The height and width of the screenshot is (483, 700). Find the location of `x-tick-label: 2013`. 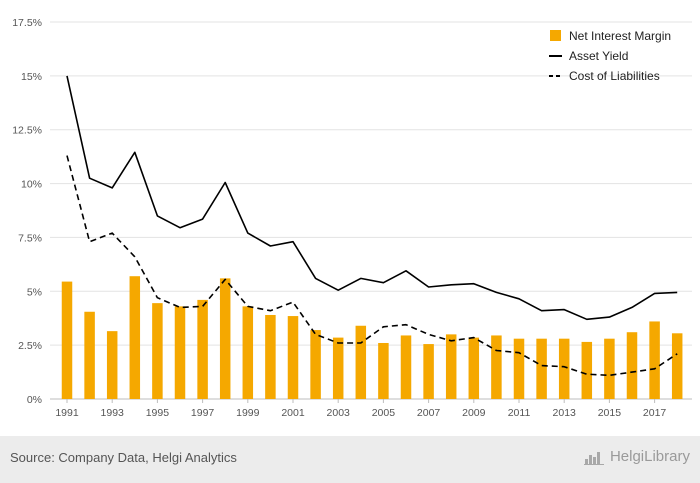

x-tick-label: 2013 is located at coordinates (565, 413).